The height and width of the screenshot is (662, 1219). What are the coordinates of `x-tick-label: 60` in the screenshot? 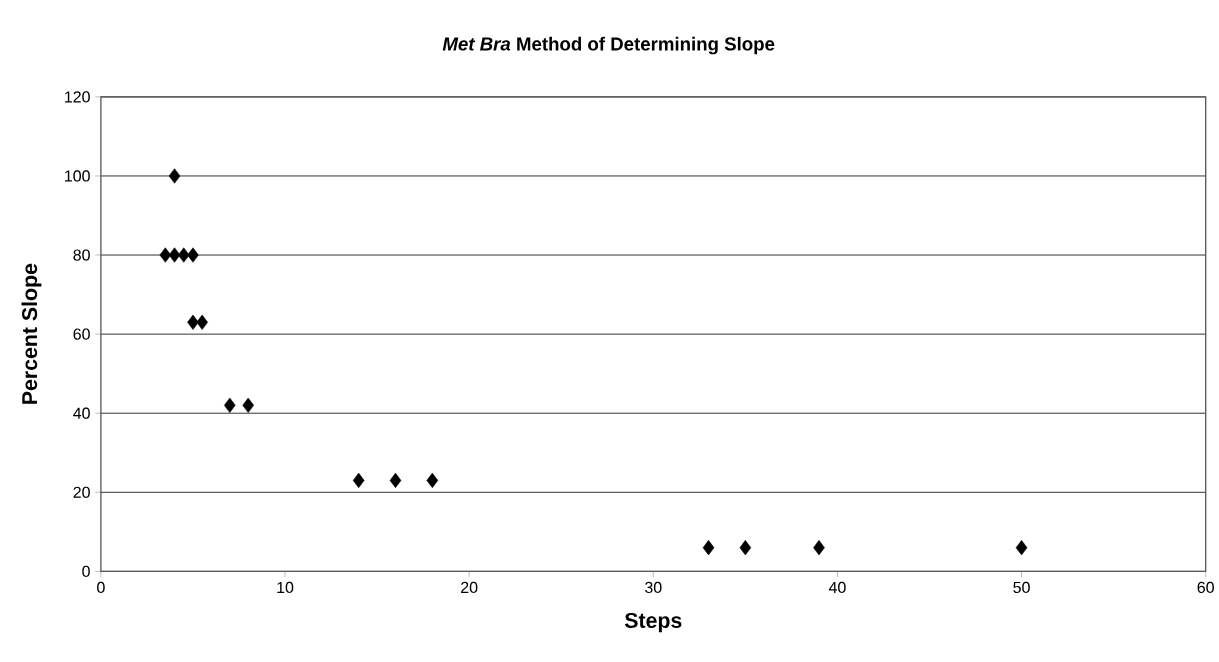 It's located at (1205, 587).